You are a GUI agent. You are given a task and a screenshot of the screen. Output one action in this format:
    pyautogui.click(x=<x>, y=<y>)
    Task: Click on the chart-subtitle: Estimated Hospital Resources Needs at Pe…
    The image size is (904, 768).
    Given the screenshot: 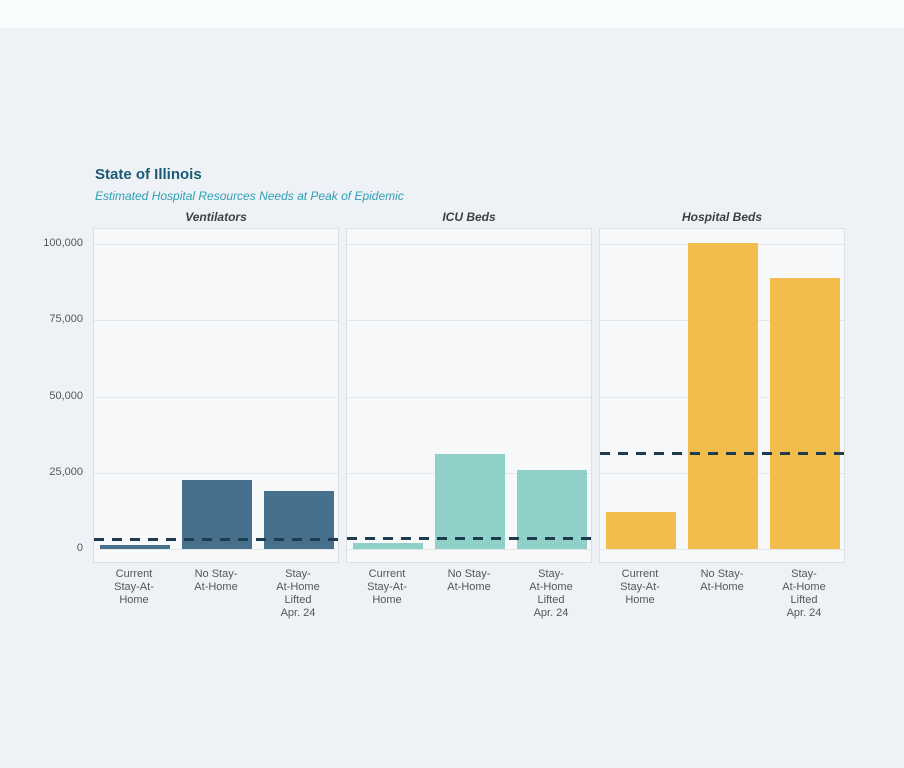 What is the action you would take?
    pyautogui.click(x=249, y=196)
    